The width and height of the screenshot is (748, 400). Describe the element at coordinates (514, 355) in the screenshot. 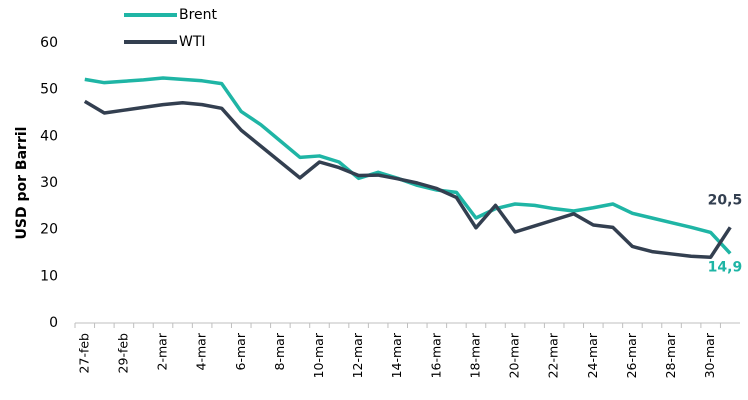

I see `x-tick-label: 20-mar` at that location.